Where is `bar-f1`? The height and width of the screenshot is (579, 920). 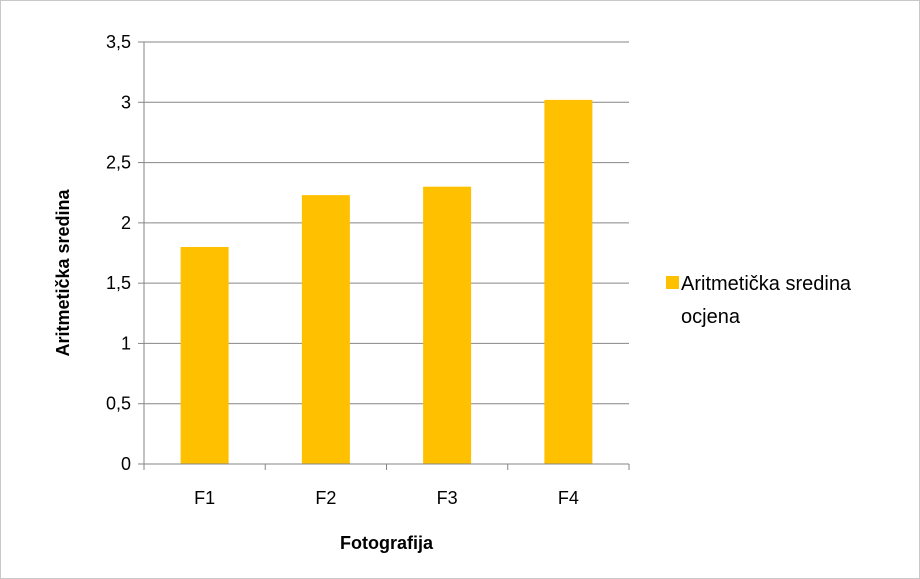
bar-f1 is located at coordinates (204, 355).